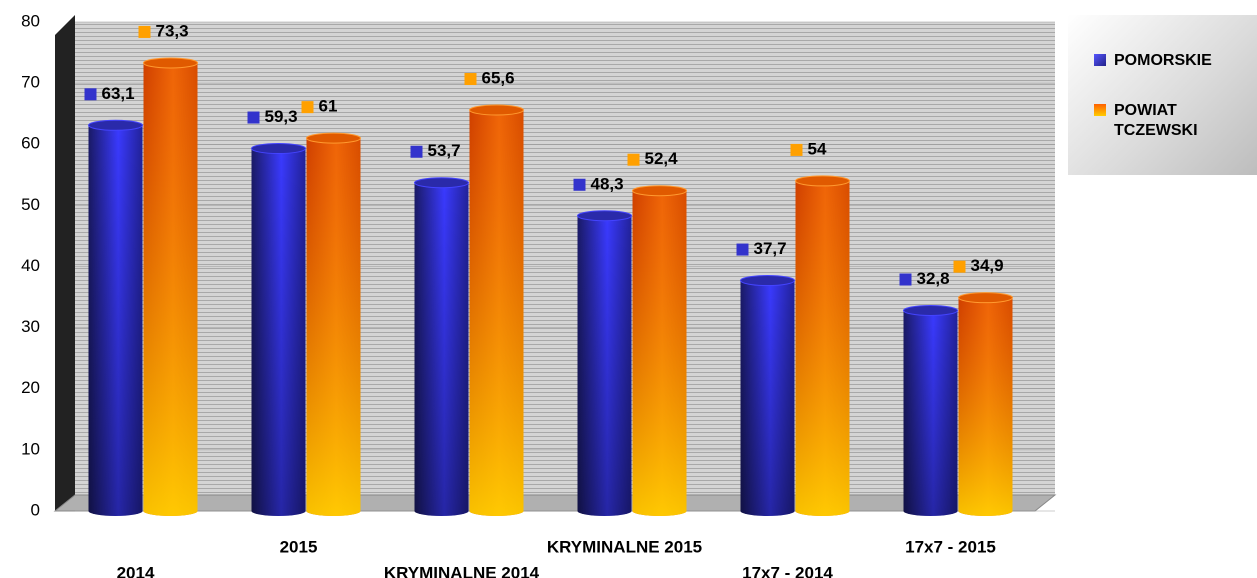 The height and width of the screenshot is (578, 1257). What do you see at coordinates (770, 248) in the screenshot?
I see `data-label: 37,7` at bounding box center [770, 248].